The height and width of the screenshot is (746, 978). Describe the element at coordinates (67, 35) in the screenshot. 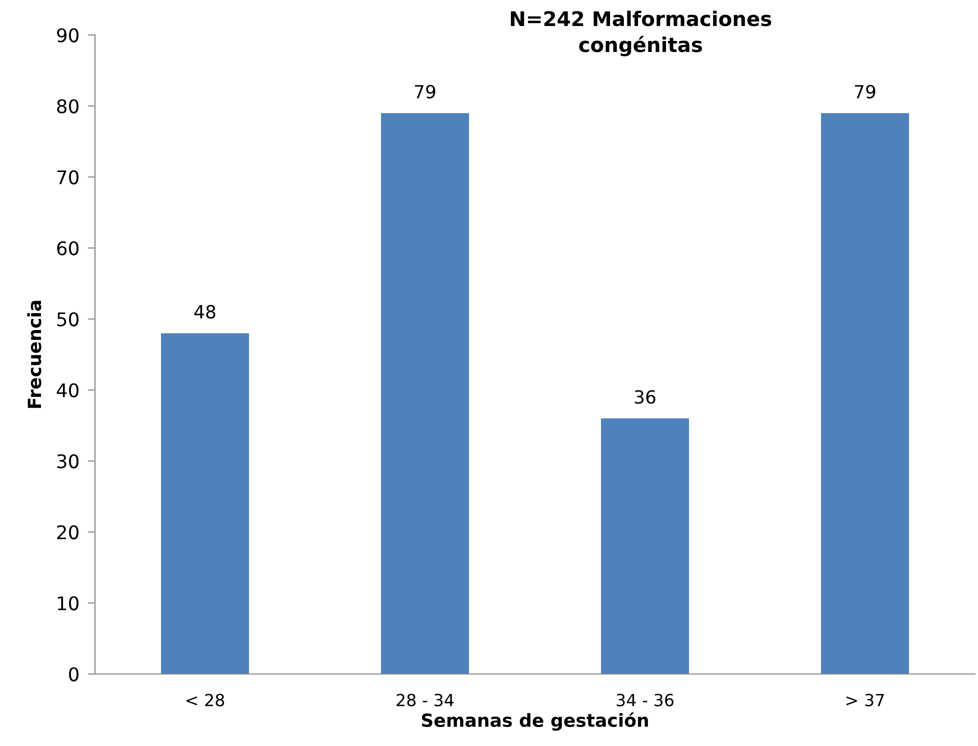

I see `y-tick-label: 90` at that location.